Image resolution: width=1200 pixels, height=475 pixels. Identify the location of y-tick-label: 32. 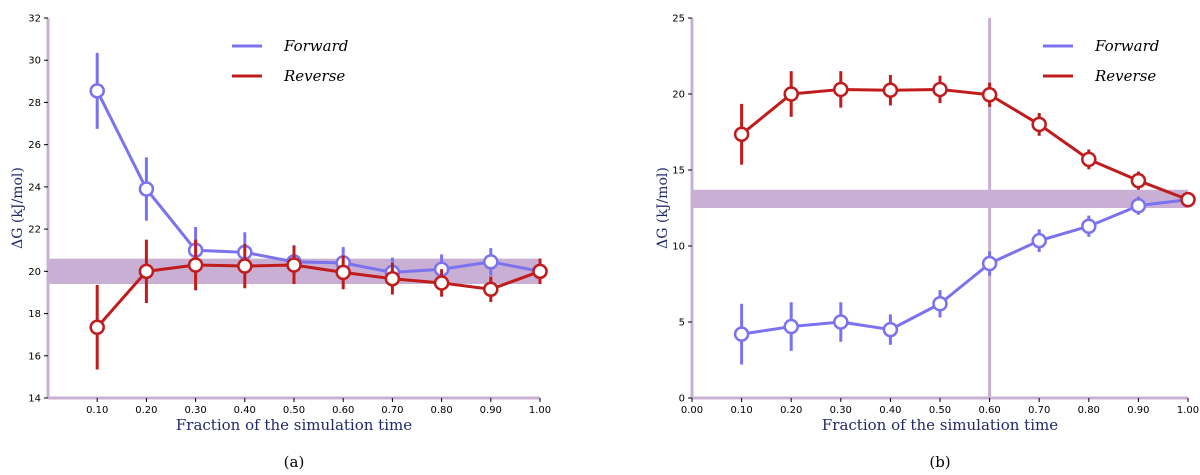
(34, 19).